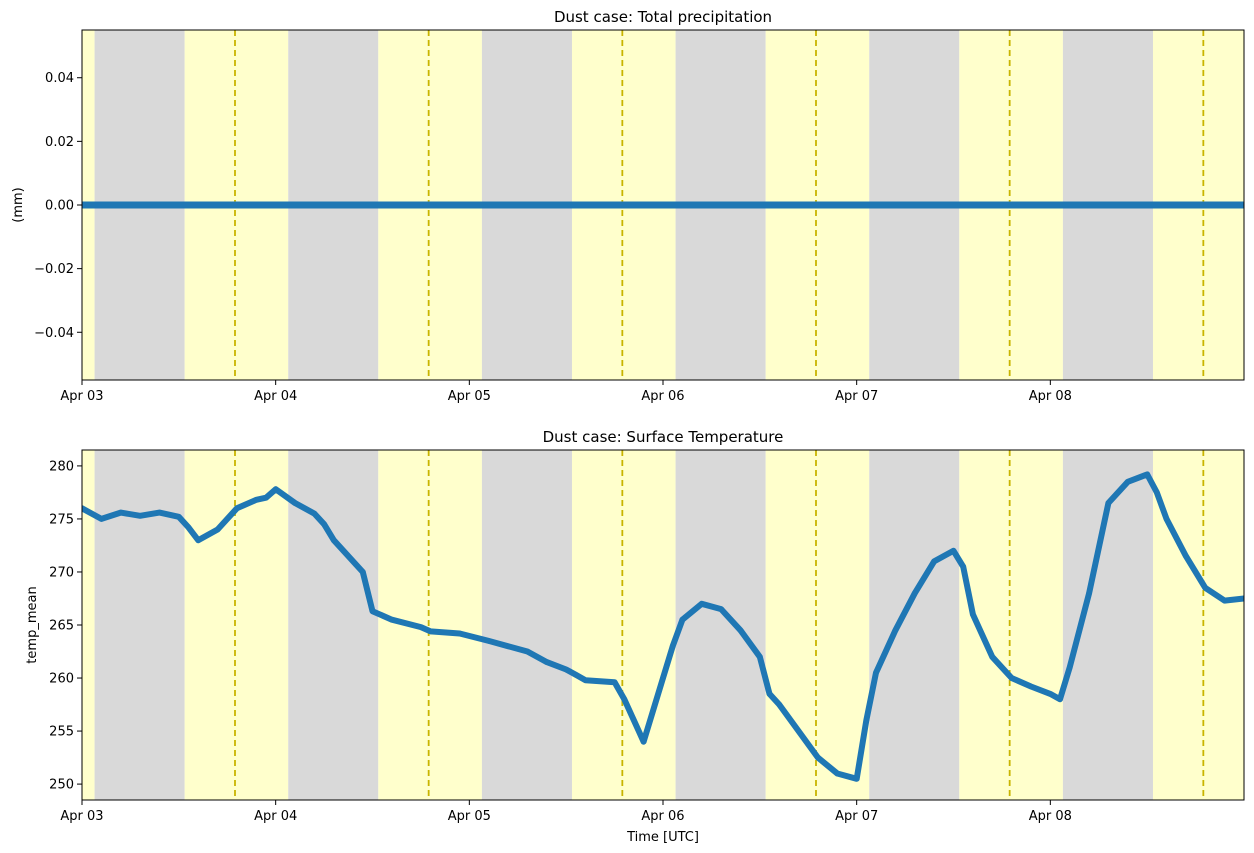 The width and height of the screenshot is (1254, 853). I want to click on y-tick-label: 0.00, so click(59, 206).